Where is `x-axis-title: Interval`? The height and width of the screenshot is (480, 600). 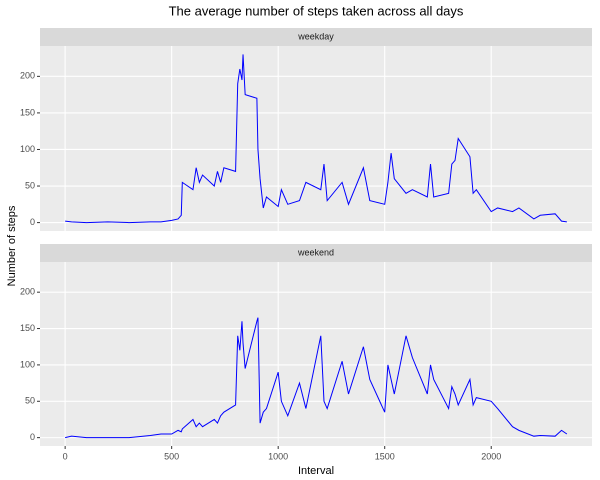 x-axis-title: Interval is located at coordinates (316, 471).